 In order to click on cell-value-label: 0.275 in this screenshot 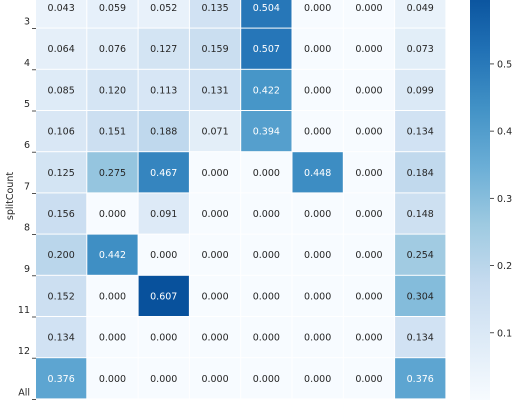, I will do `click(112, 173)`.